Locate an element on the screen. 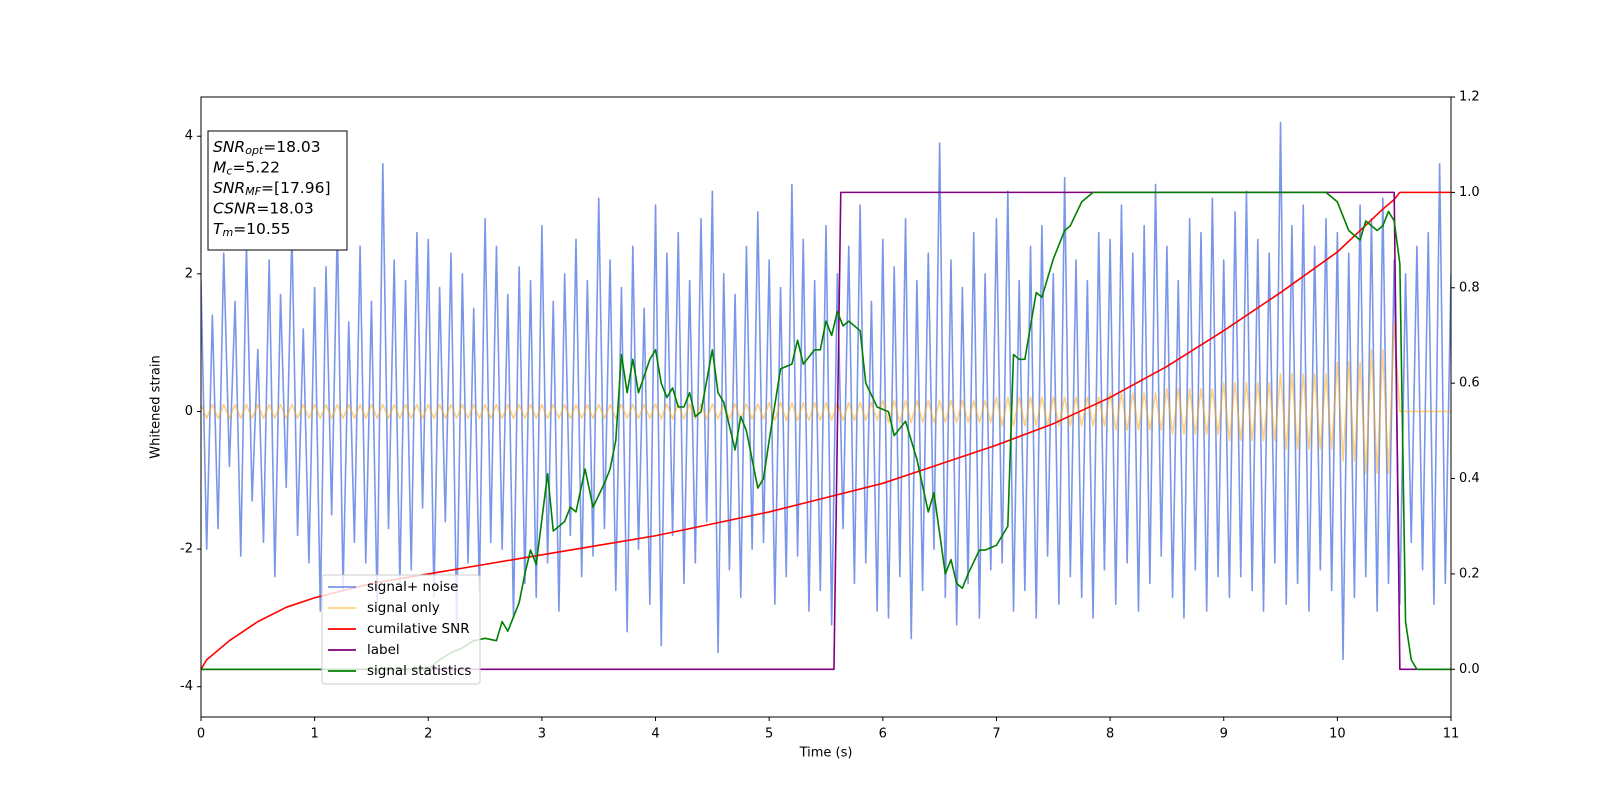 This screenshot has height=800, width=1600. y-tick-label: -2 is located at coordinates (186, 549).